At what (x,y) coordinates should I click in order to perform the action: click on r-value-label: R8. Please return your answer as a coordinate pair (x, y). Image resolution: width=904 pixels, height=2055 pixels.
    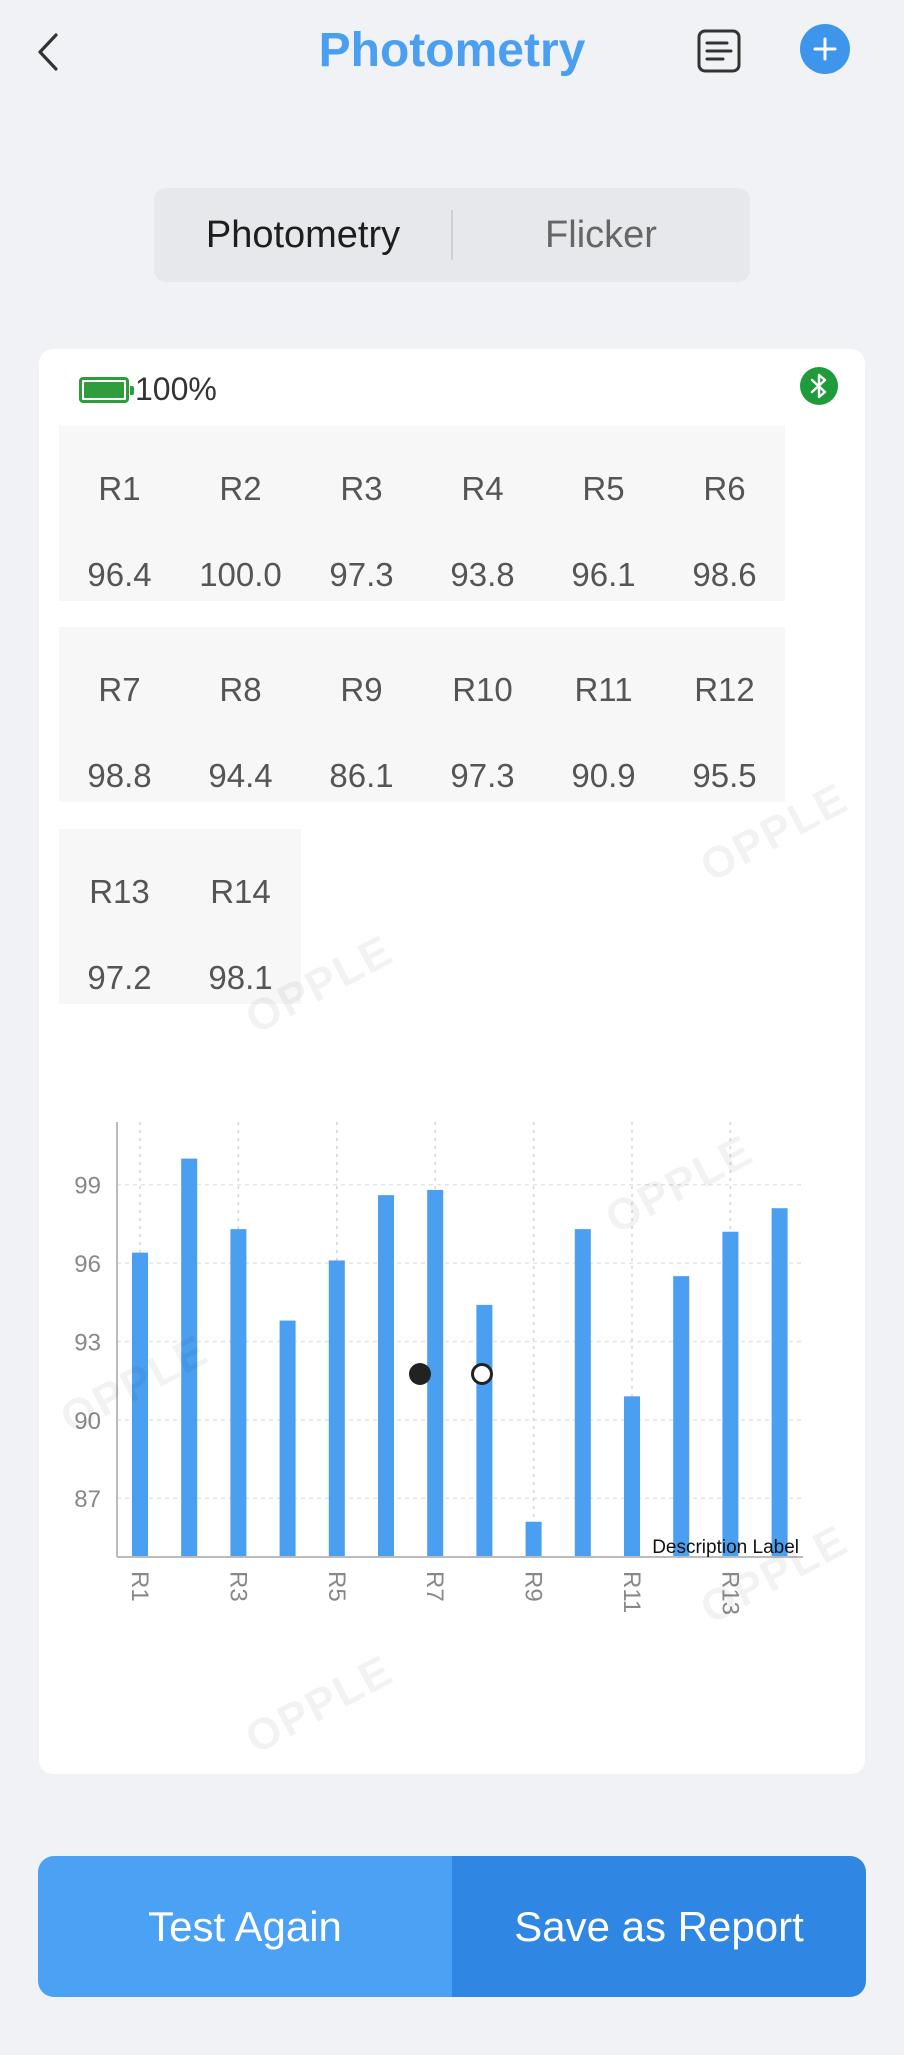
    Looking at the image, I should click on (240, 689).